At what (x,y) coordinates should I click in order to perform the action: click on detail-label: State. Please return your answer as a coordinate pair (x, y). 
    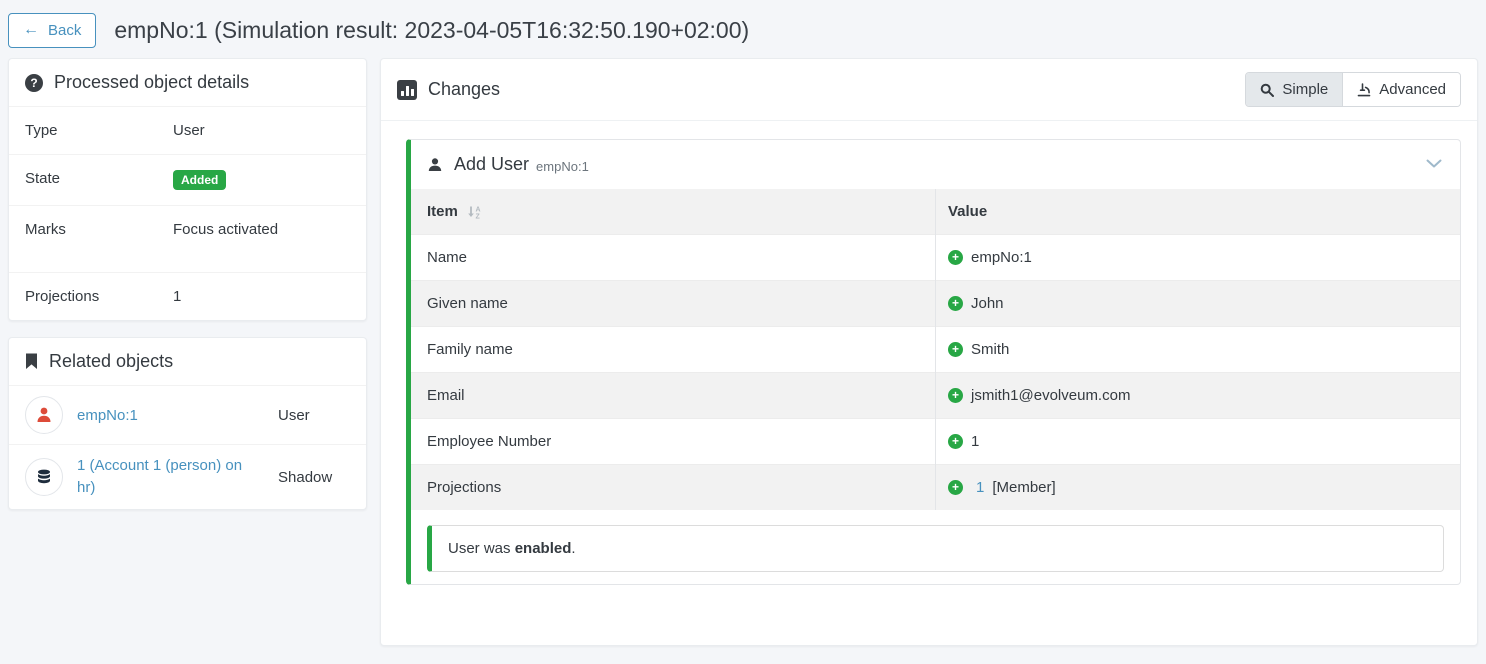
    Looking at the image, I should click on (43, 178).